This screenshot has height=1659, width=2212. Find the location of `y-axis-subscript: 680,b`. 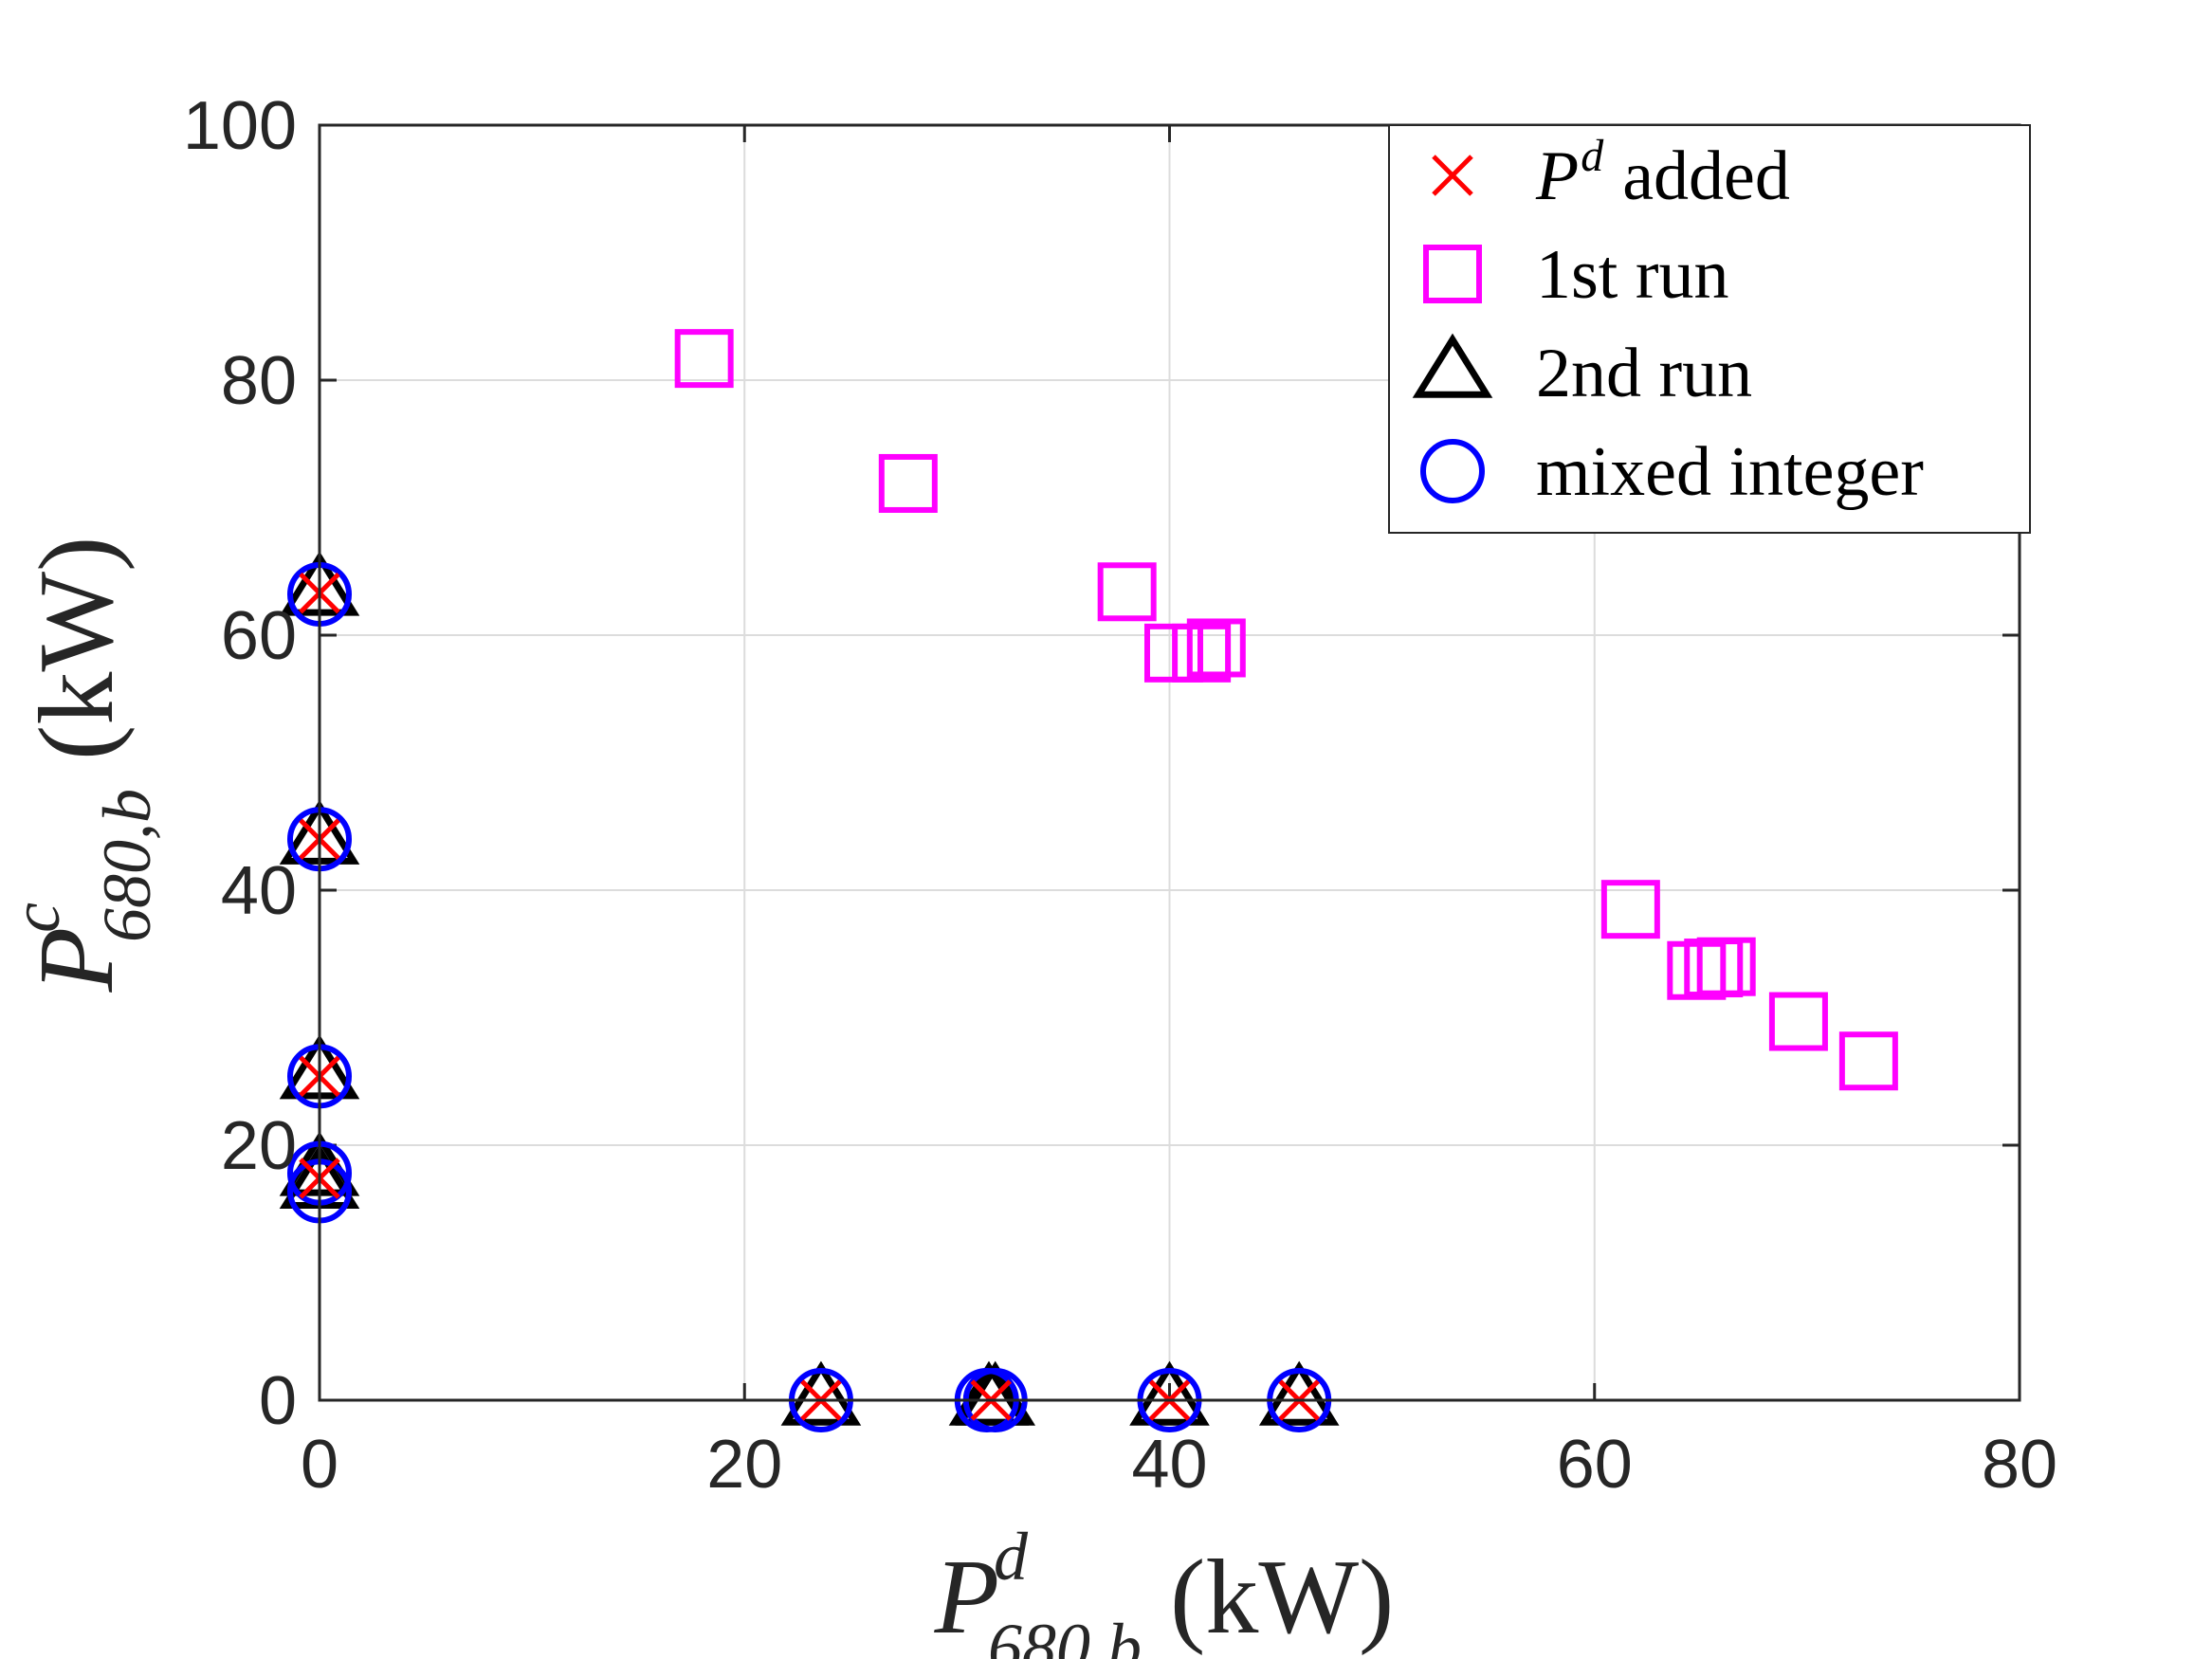

y-axis-subscript: 680,b is located at coordinates (127, 865).